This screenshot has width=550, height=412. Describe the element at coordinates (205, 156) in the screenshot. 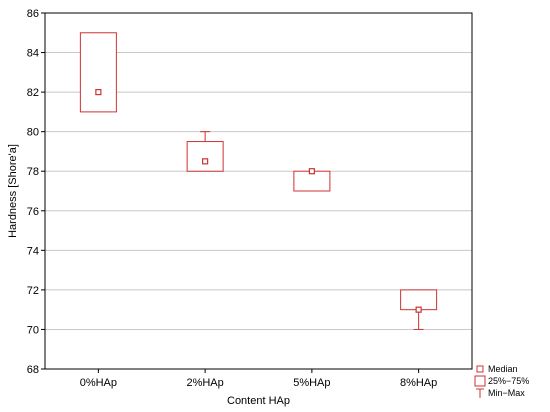

I see `box-1-iqr` at that location.